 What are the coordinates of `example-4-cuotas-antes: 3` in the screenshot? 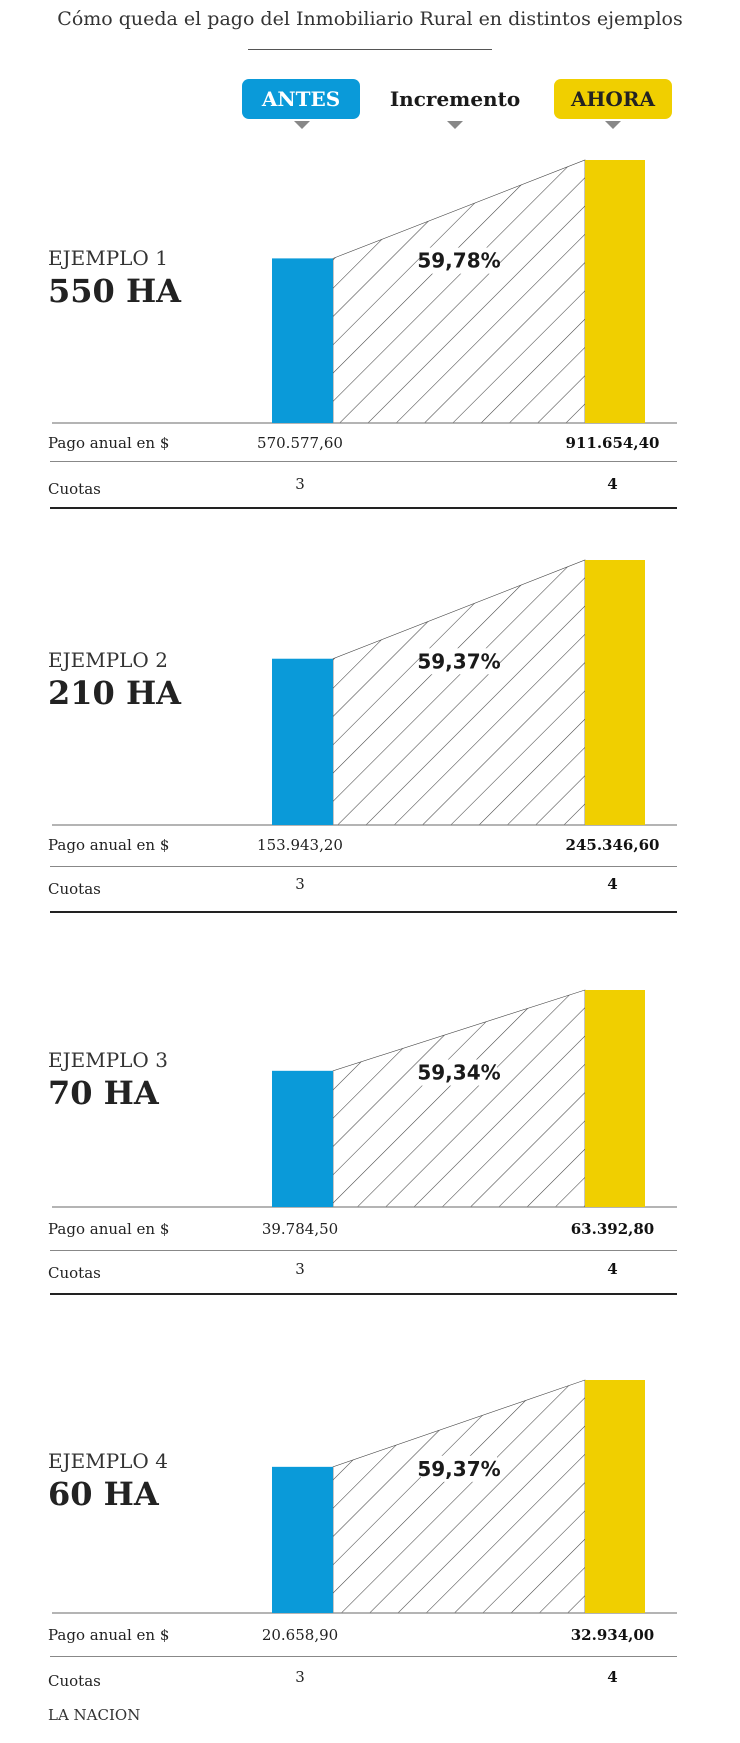 It's located at (300, 1677).